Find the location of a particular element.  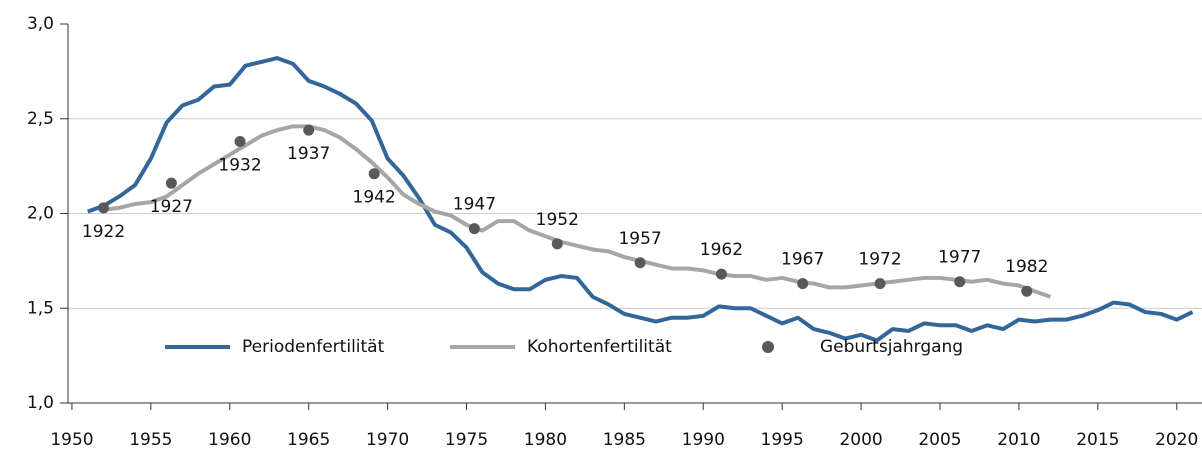

x-tick-label: 2000 is located at coordinates (860, 440).